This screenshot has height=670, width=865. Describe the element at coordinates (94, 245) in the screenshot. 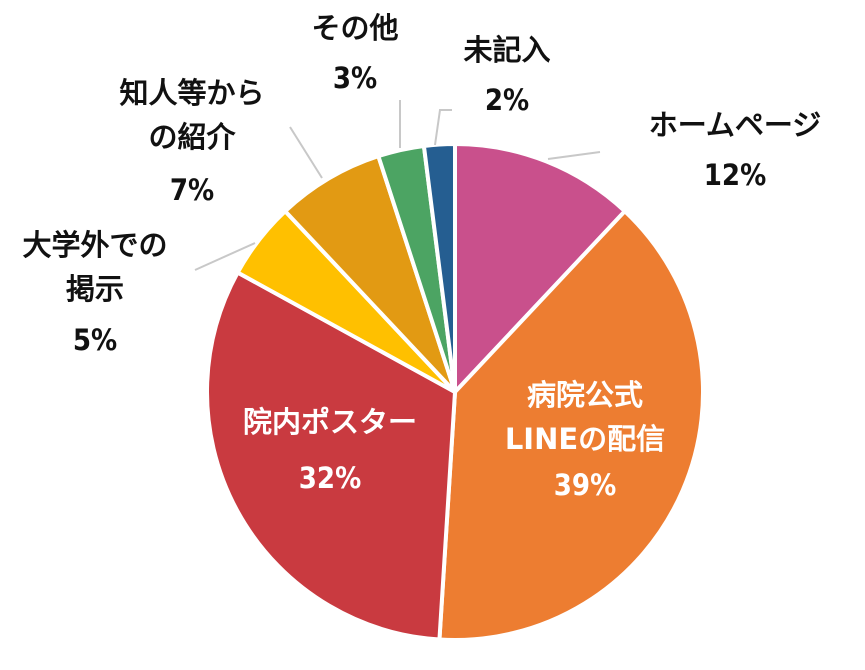

I see `slice-label-line: 大学外での` at that location.